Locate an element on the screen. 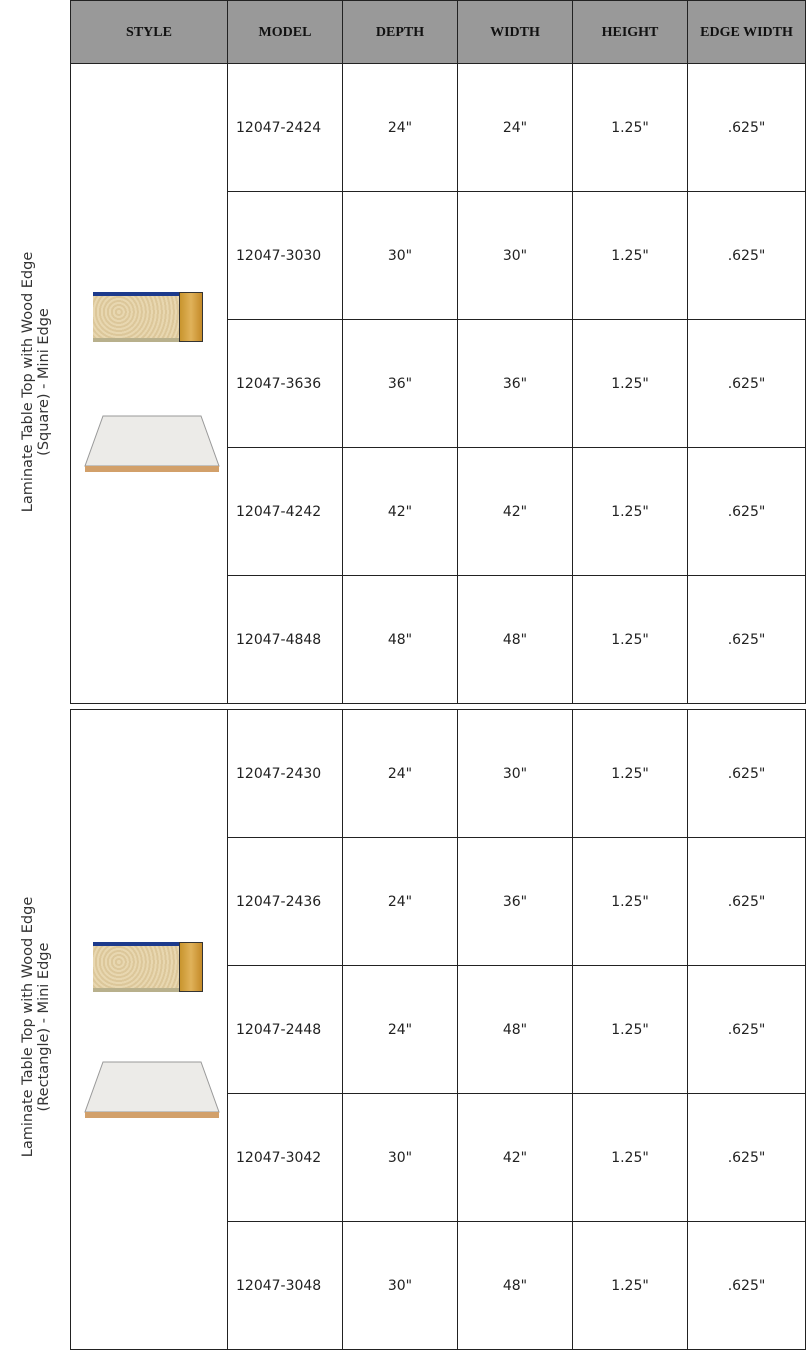 The height and width of the screenshot is (1350, 806). table-row: 12047-2448 24" 48" 1.25" .625" is located at coordinates (438, 1029).